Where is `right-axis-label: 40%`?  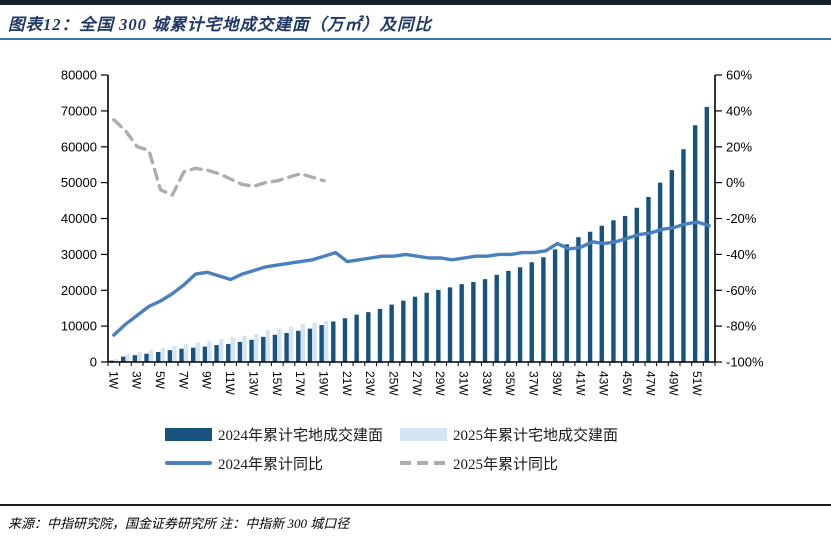
right-axis-label: 40% is located at coordinates (739, 110).